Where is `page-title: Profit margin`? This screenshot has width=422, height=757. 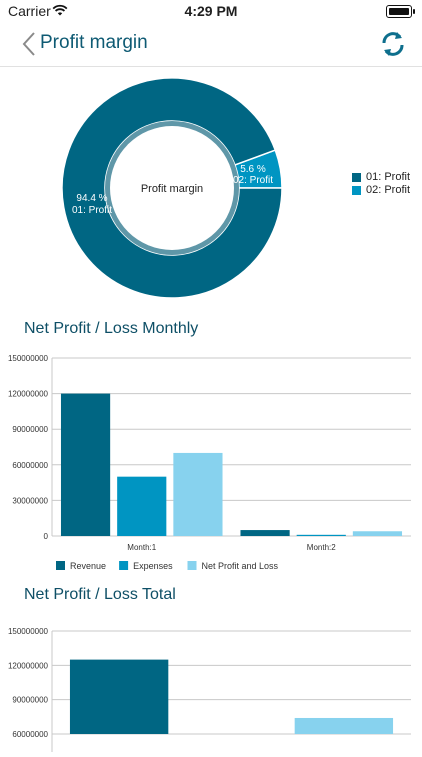 page-title: Profit margin is located at coordinates (94, 42).